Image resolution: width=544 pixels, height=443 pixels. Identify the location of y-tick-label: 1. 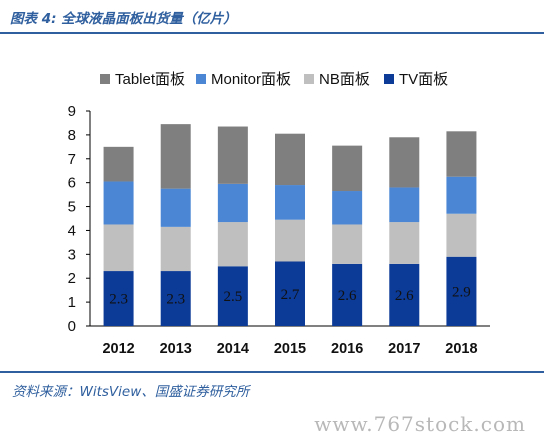
(72, 302).